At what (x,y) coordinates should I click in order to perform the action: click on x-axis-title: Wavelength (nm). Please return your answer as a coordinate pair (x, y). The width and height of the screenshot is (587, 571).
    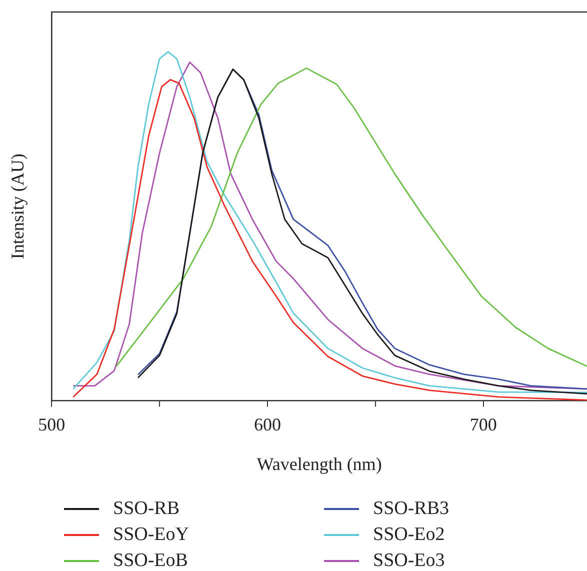
    Looking at the image, I should click on (319, 464).